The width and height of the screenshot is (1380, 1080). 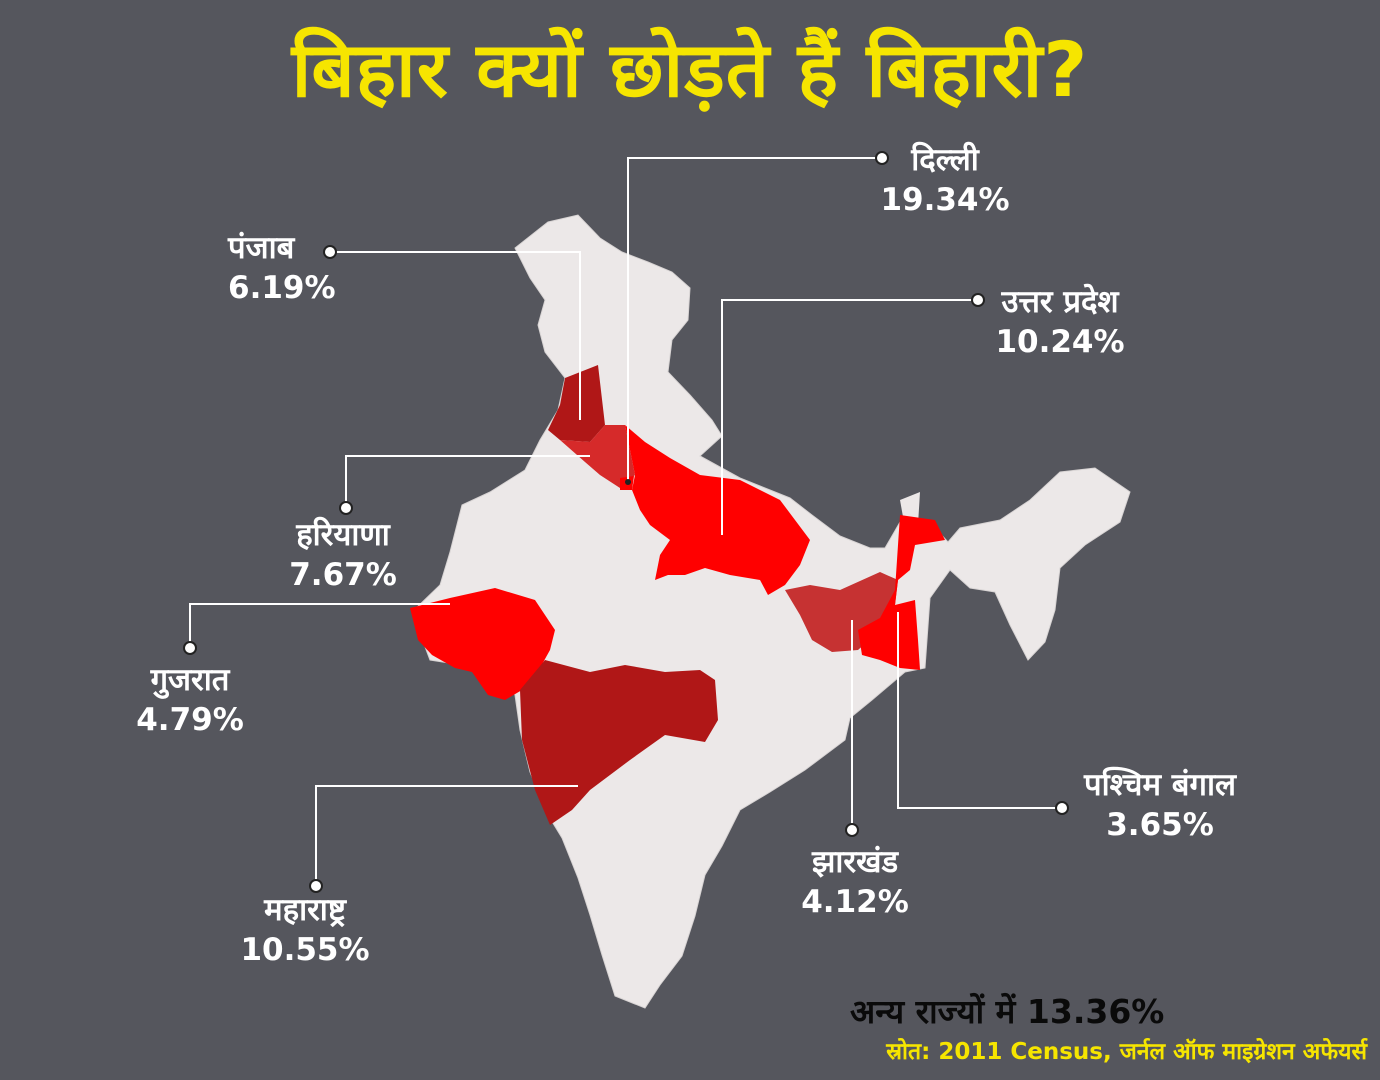 I want to click on label-west-bengal: पश्चिम बंगाल 3.65%, so click(x=1160, y=805).